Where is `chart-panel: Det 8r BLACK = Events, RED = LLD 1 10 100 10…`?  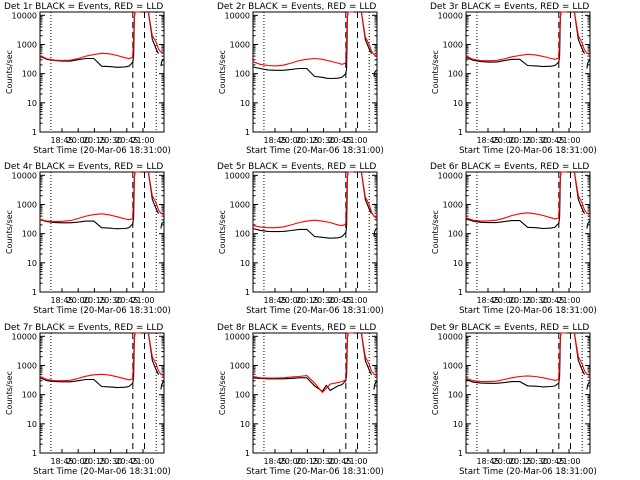 chart-panel: Det 8r BLACK = Events, RED = LLD 1 10 100 10… is located at coordinates (300, 400).